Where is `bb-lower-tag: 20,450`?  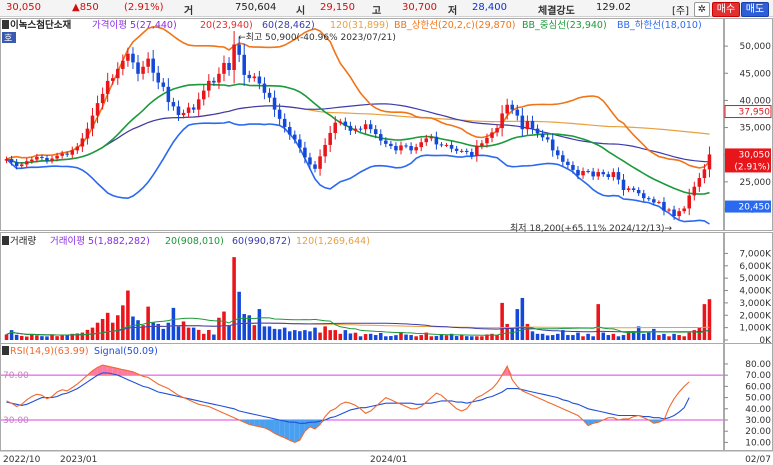
bb-lower-tag: 20,450 is located at coordinates (755, 208).